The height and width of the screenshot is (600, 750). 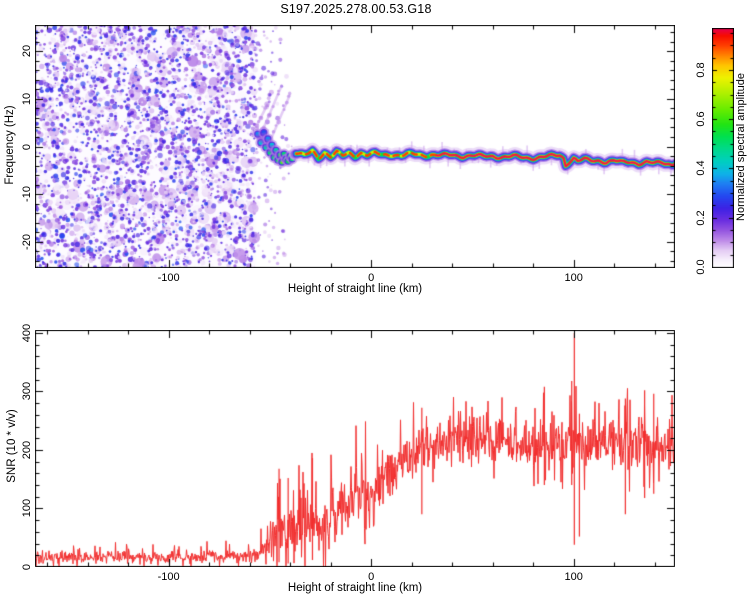 What do you see at coordinates (10, 145) in the screenshot?
I see `spectrogram-y-axis-title: Frequency (Hz)` at bounding box center [10, 145].